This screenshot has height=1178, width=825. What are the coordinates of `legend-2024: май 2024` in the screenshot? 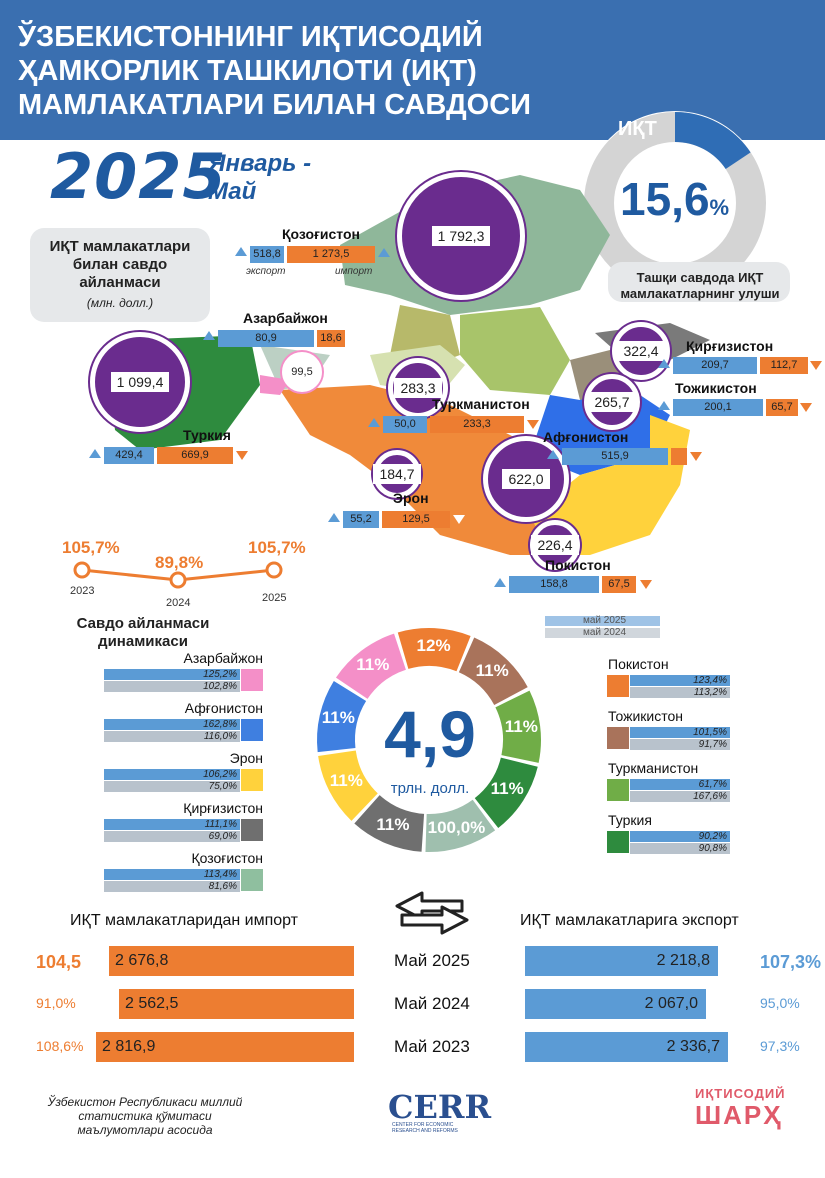 It's located at (605, 632).